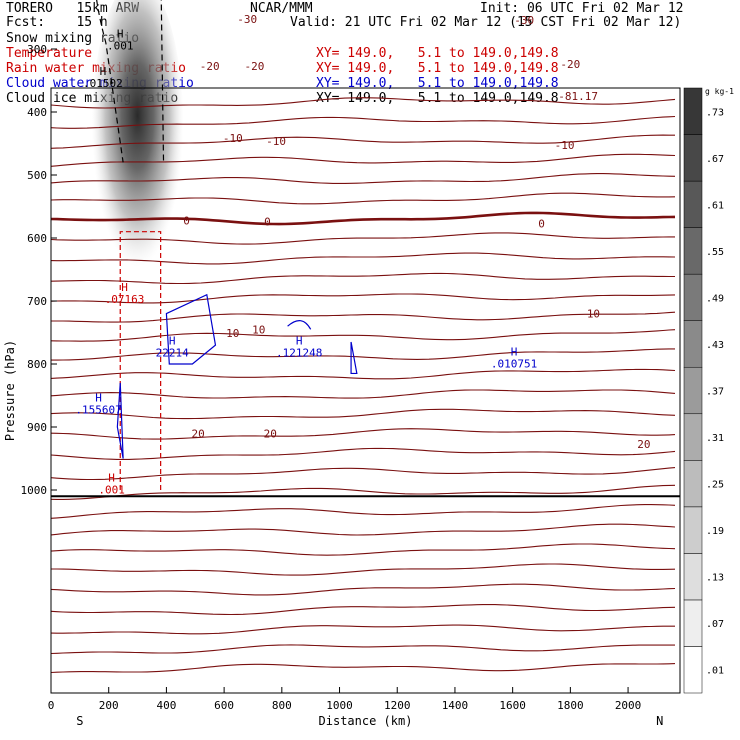 The image size is (740, 740). I want to click on snow-shading, so click(137, 141).